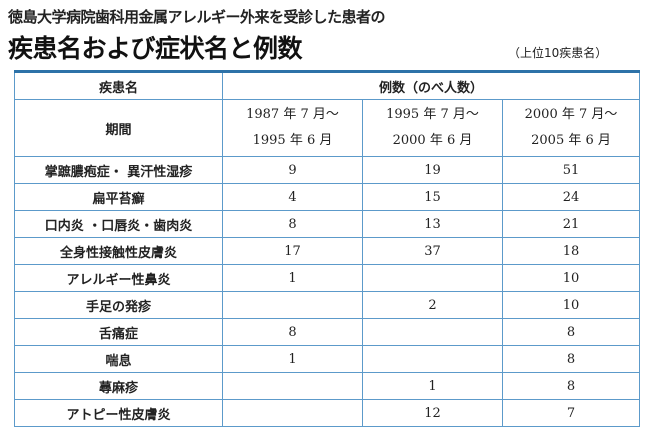 The height and width of the screenshot is (448, 649). I want to click on count-cell: 15, so click(432, 197).